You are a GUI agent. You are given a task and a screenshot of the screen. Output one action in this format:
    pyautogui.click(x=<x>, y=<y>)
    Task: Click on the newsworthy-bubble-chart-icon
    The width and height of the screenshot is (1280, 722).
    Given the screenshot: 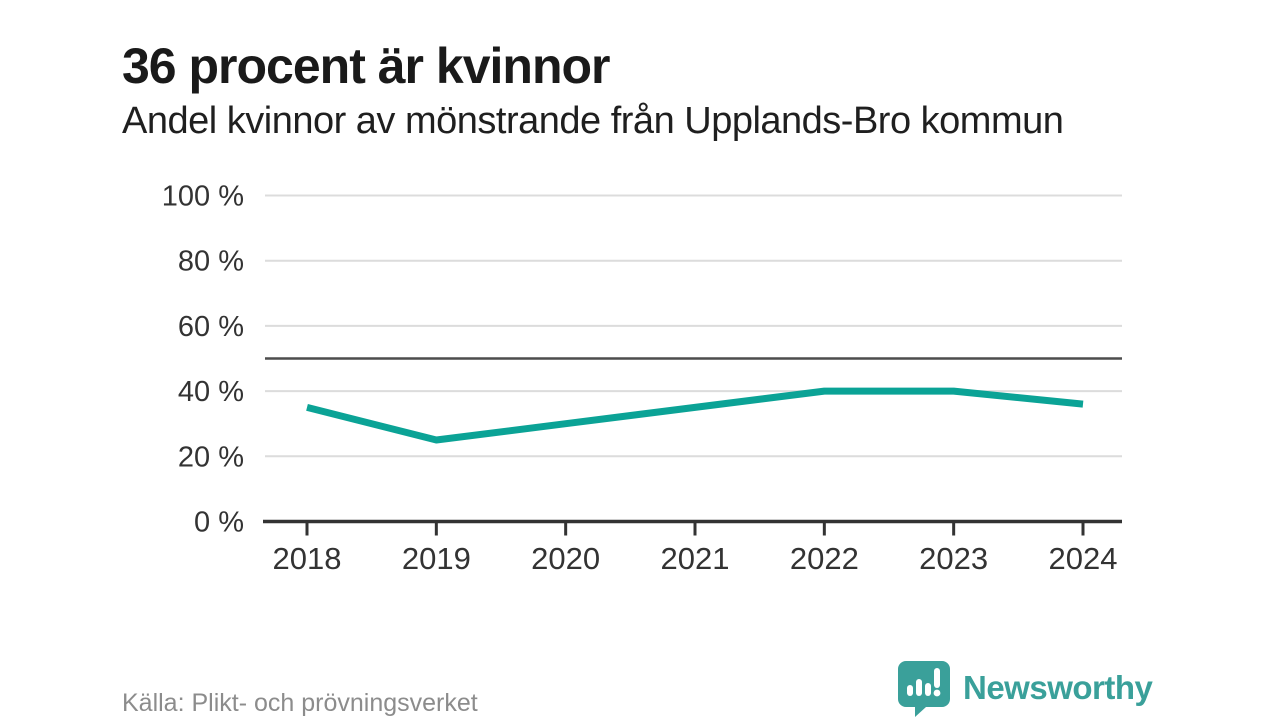 What is the action you would take?
    pyautogui.click(x=924, y=690)
    